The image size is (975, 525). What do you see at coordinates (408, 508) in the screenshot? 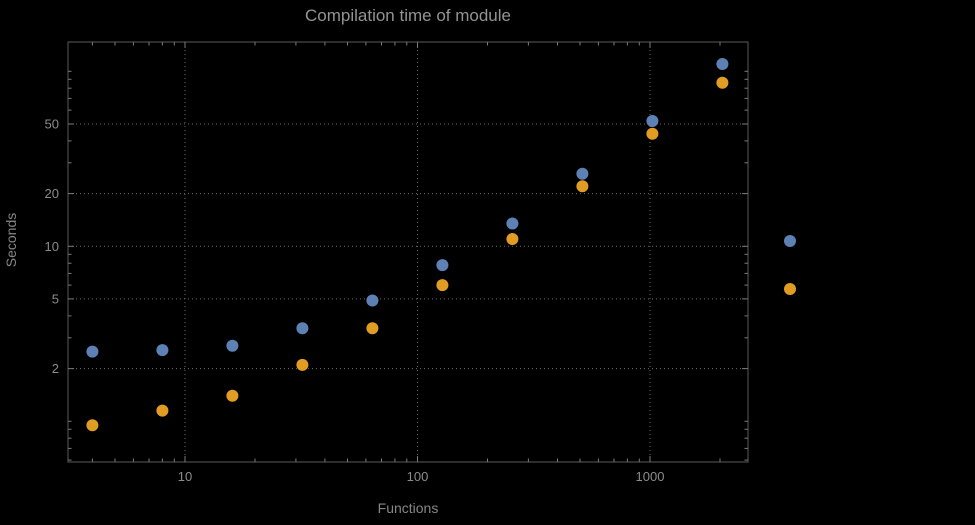
I see `x-axis-label: Functions` at bounding box center [408, 508].